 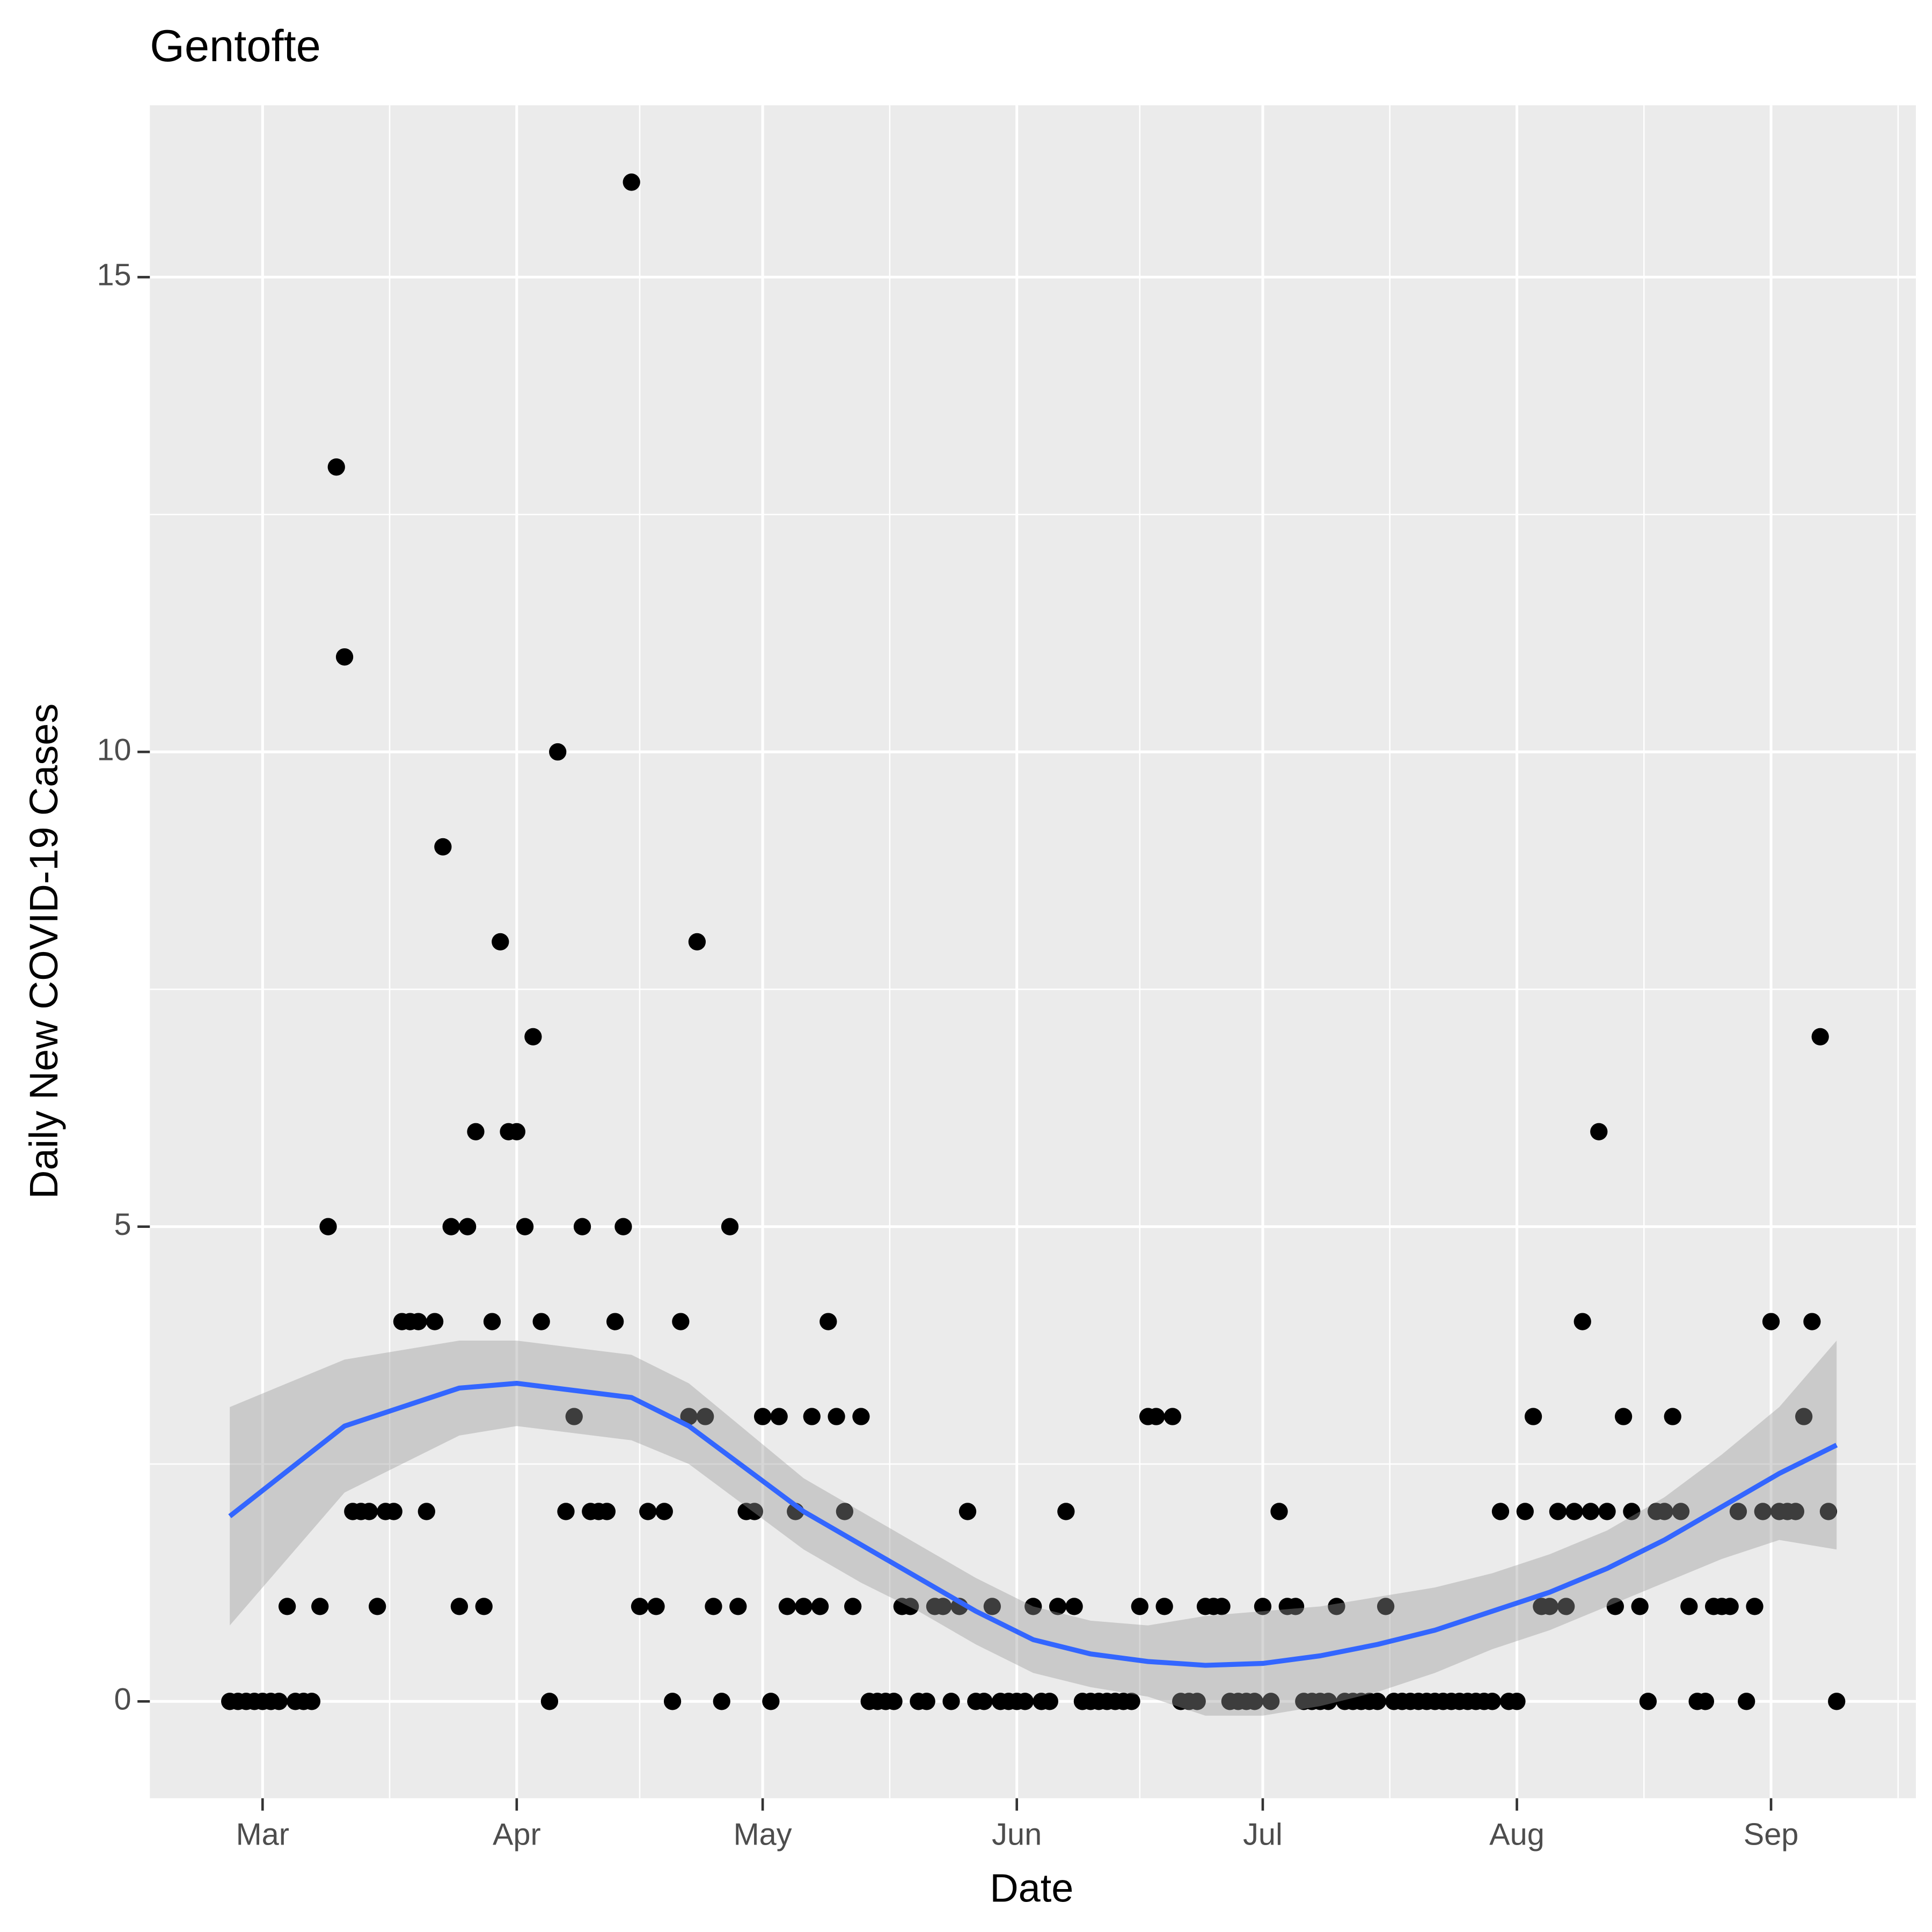 What do you see at coordinates (262, 1835) in the screenshot?
I see `x-tick-label: Mar` at bounding box center [262, 1835].